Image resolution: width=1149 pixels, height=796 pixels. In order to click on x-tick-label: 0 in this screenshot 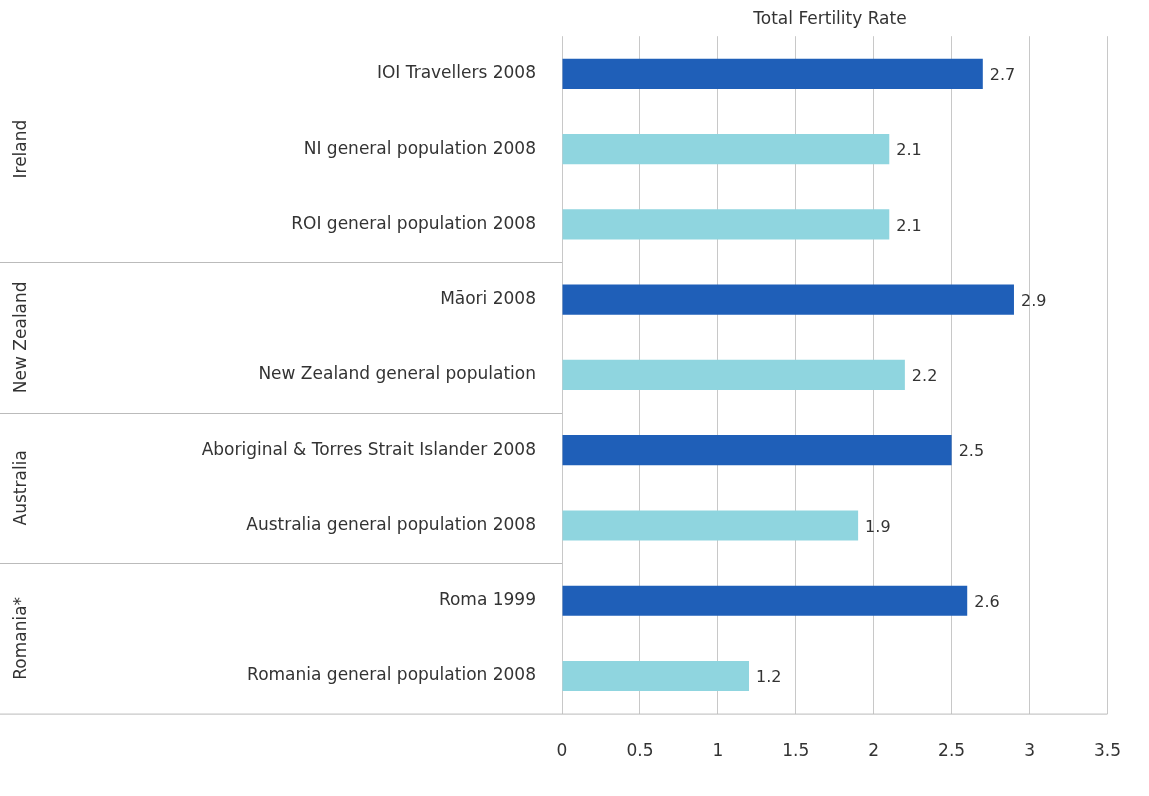, I will do `click(562, 750)`.